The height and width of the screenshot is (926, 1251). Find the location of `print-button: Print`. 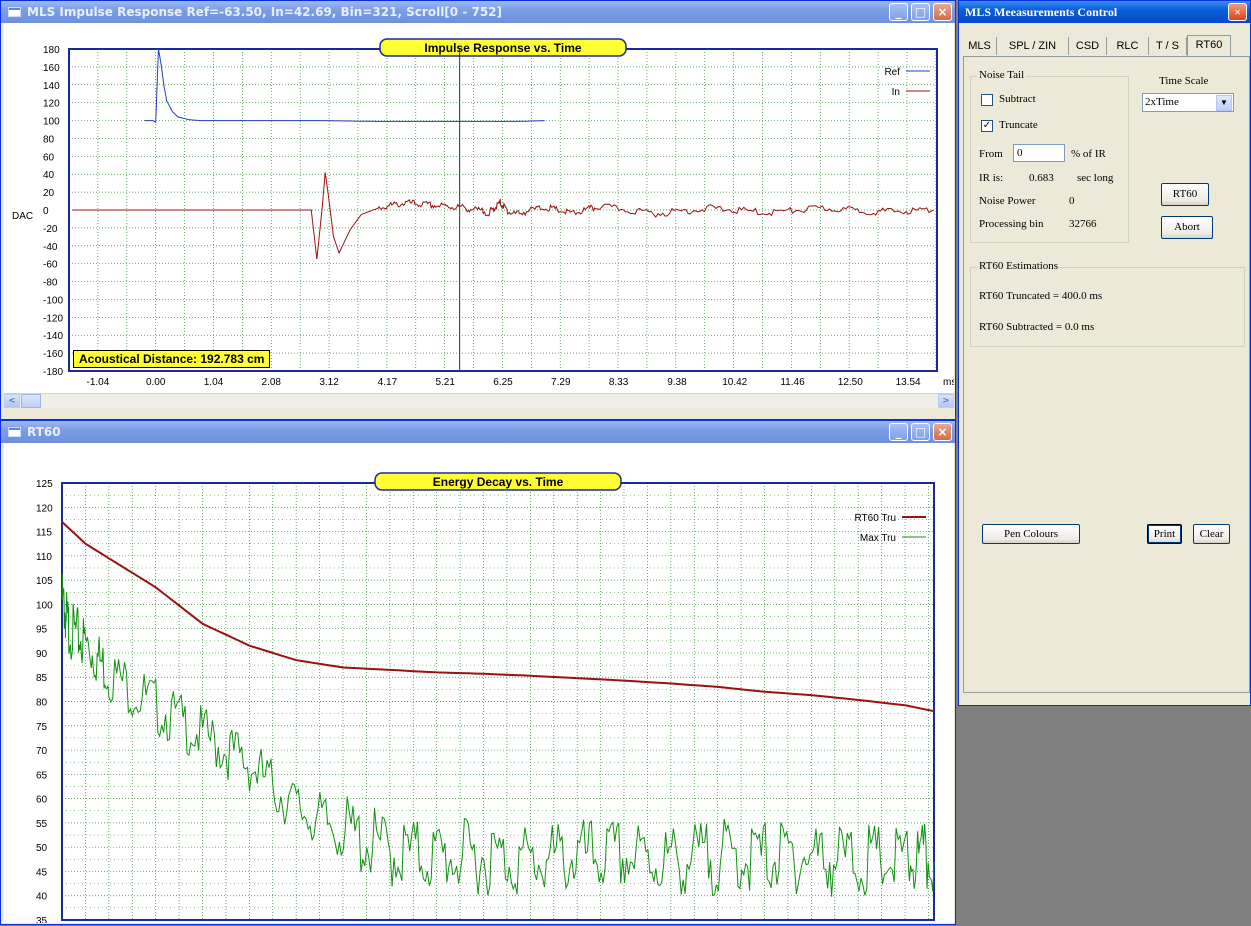

print-button: Print is located at coordinates (1164, 534).